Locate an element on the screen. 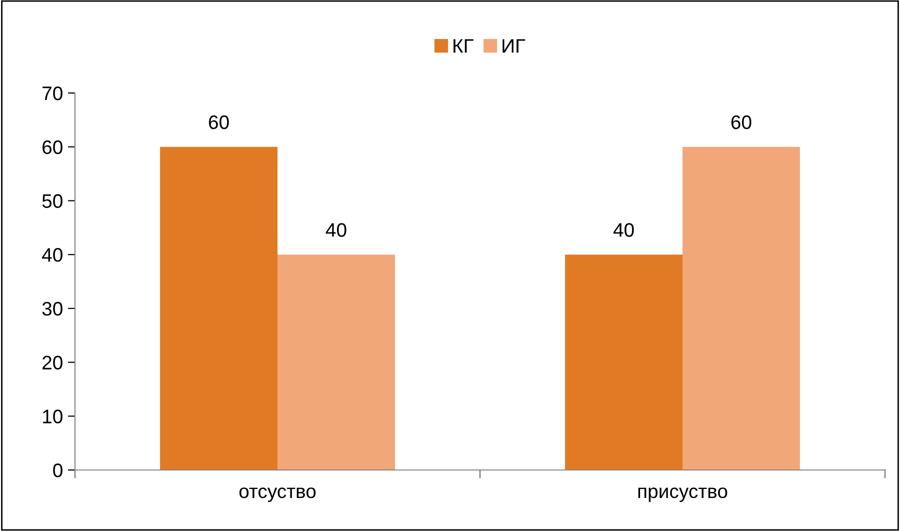 The width and height of the screenshot is (900, 531). x-tick-label: присуство is located at coordinates (683, 495).